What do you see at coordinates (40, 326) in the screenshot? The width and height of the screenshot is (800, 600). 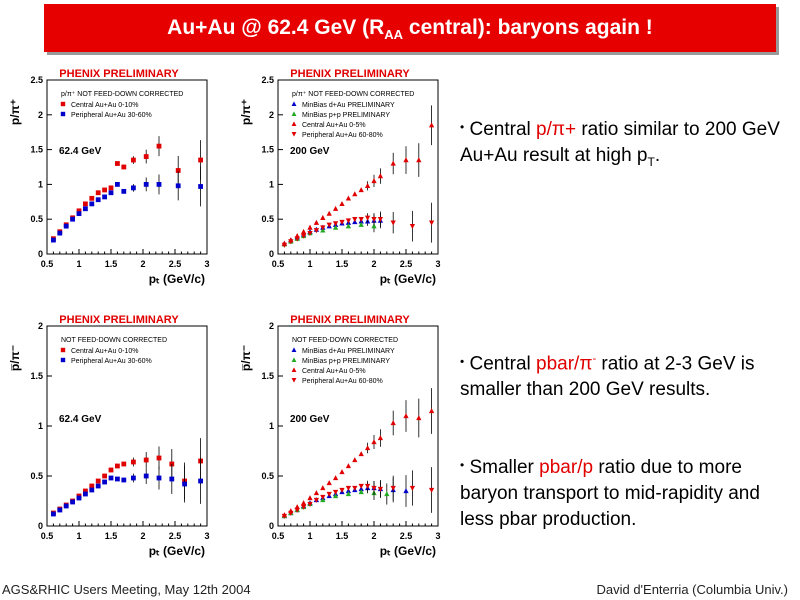 I see `y-tick-label: 2` at bounding box center [40, 326].